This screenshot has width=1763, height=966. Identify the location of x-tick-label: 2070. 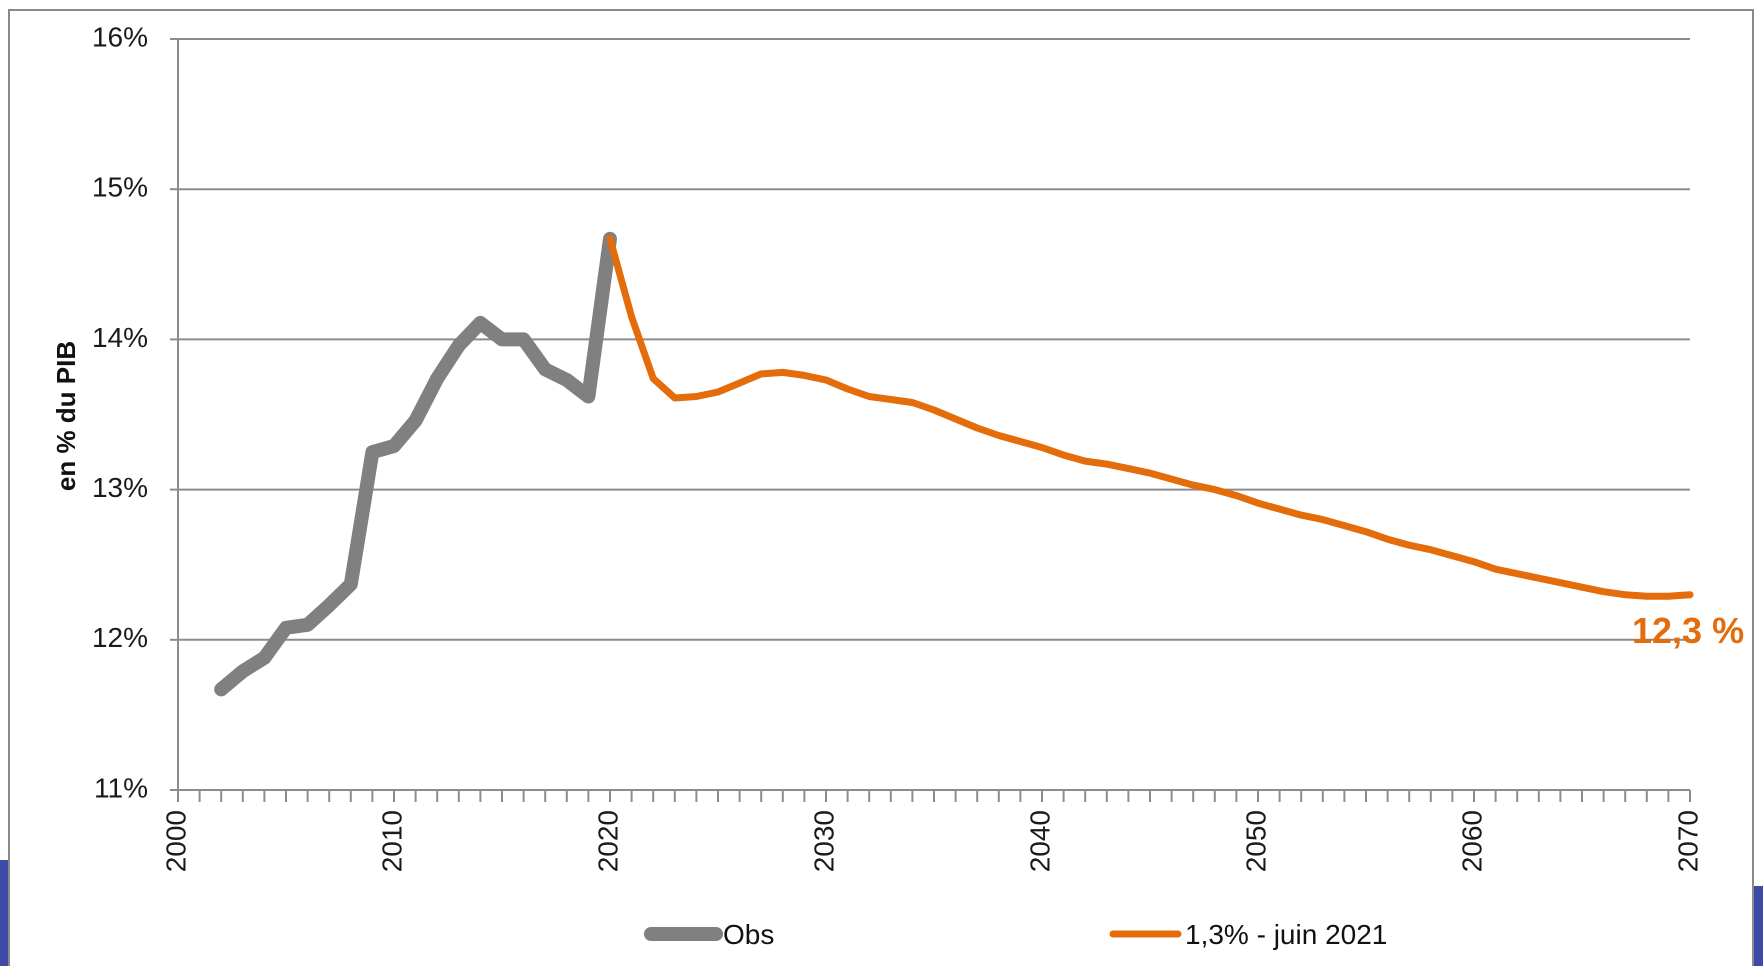
(1687, 841).